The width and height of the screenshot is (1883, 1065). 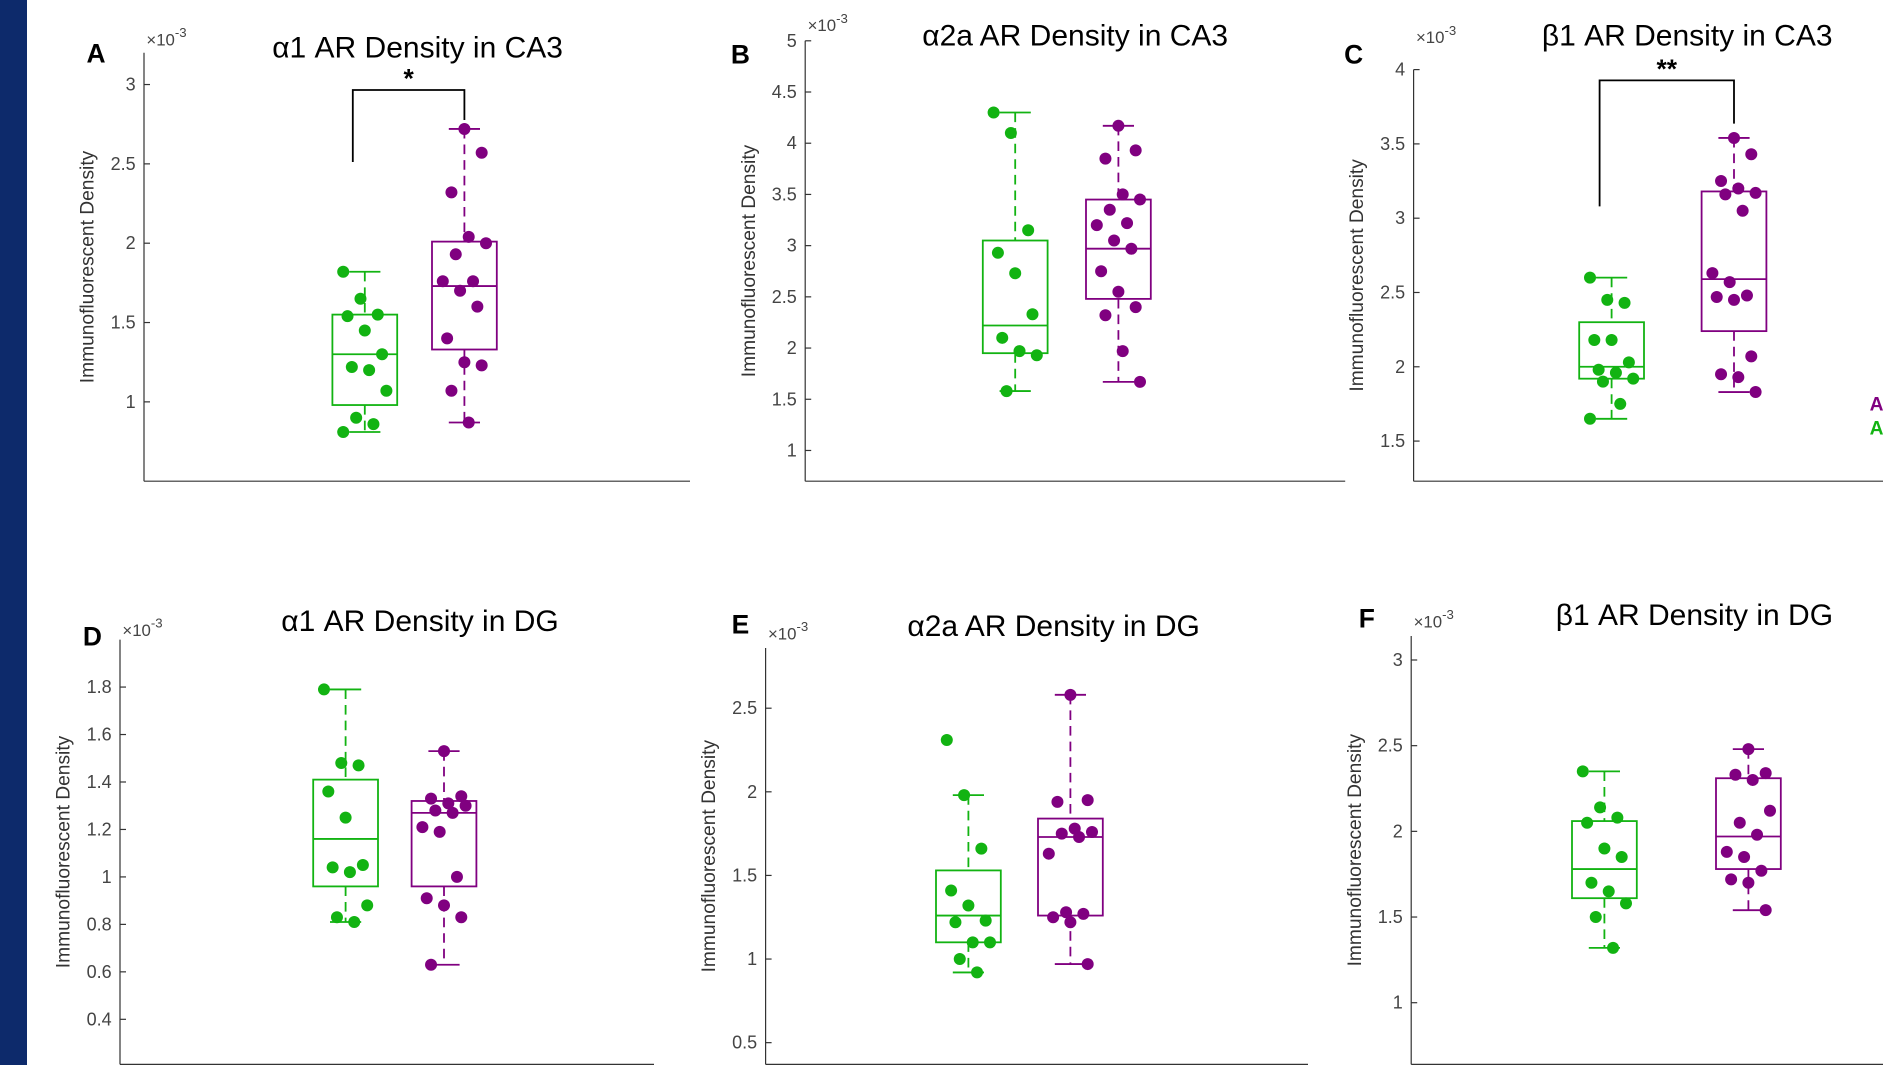 I want to click on y-tick-label: 1, so click(x=107, y=877).